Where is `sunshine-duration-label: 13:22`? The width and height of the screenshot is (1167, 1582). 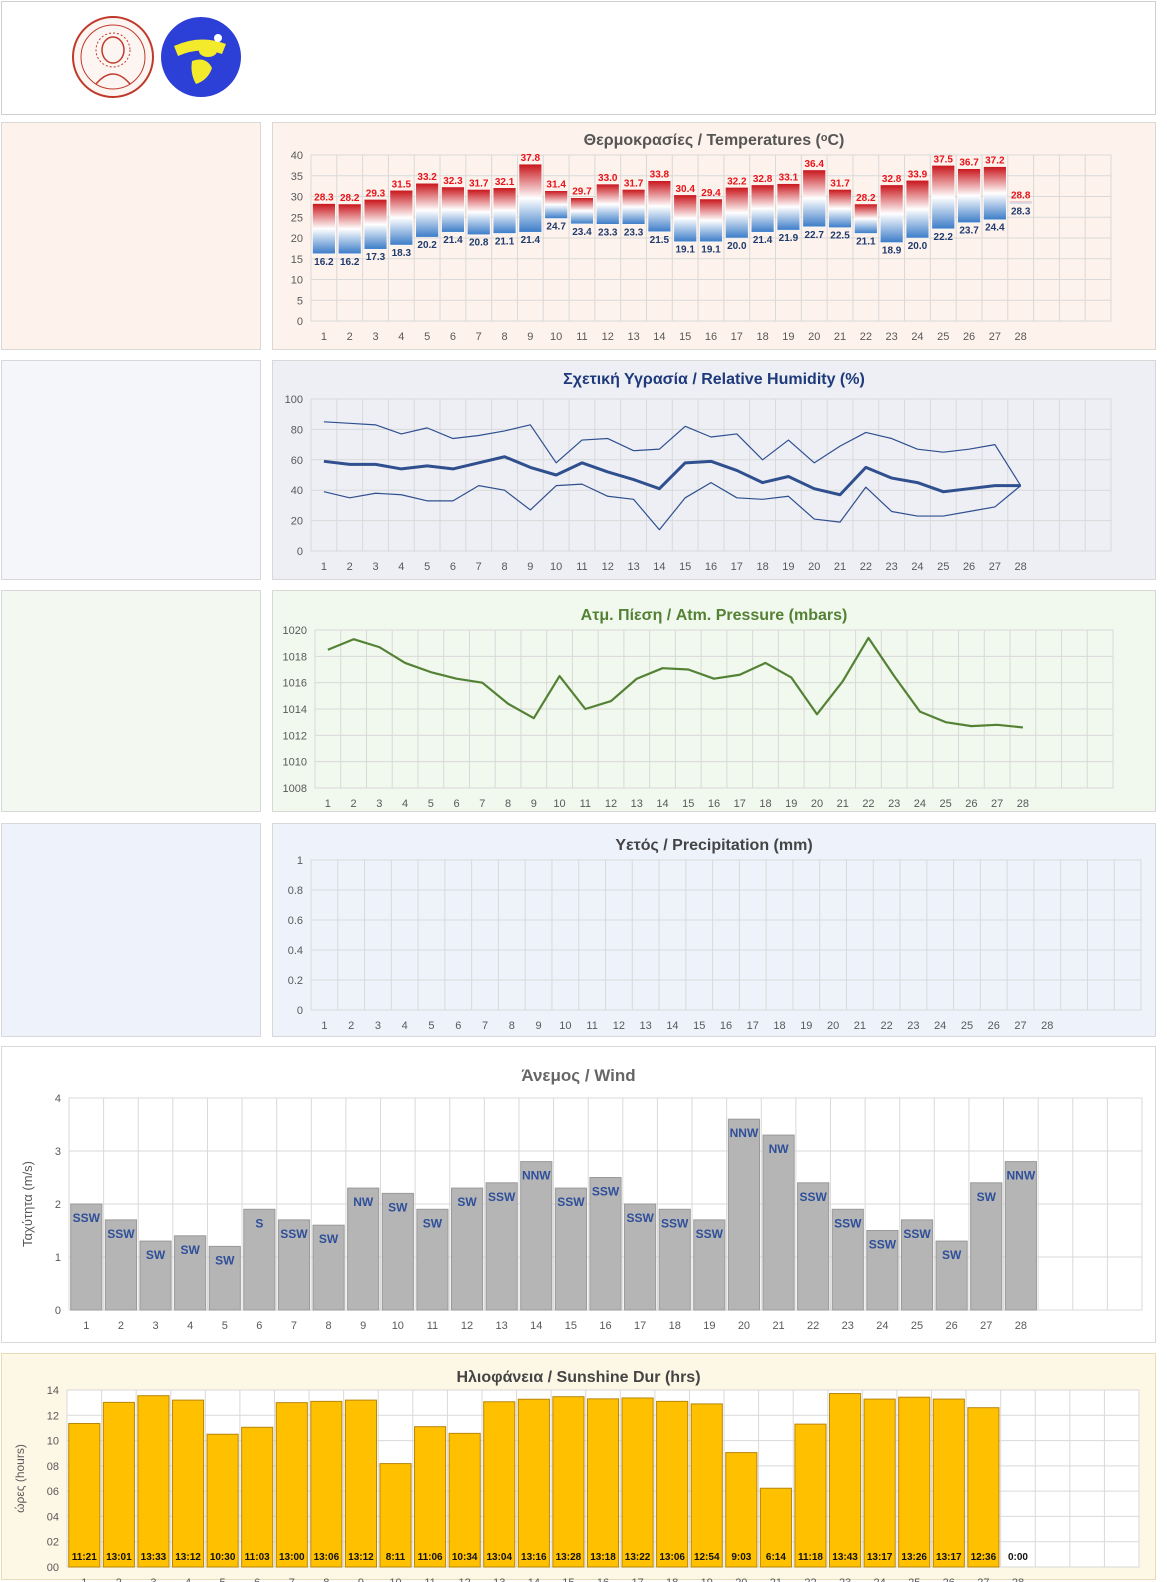 sunshine-duration-label: 13:22 is located at coordinates (638, 1557).